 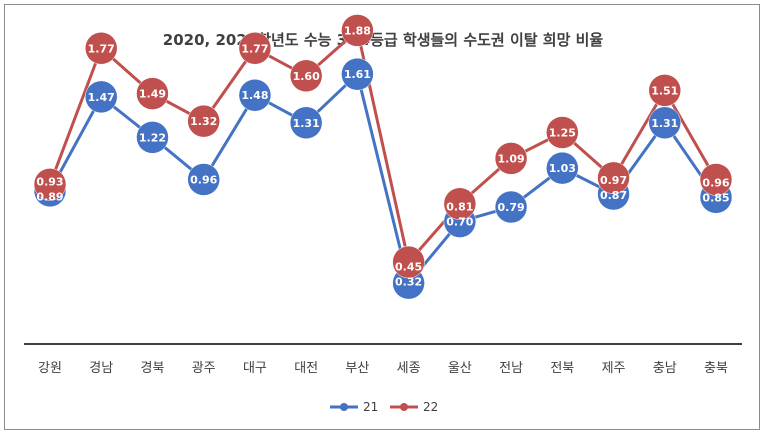 I want to click on legend: 21 22, so click(x=384, y=407).